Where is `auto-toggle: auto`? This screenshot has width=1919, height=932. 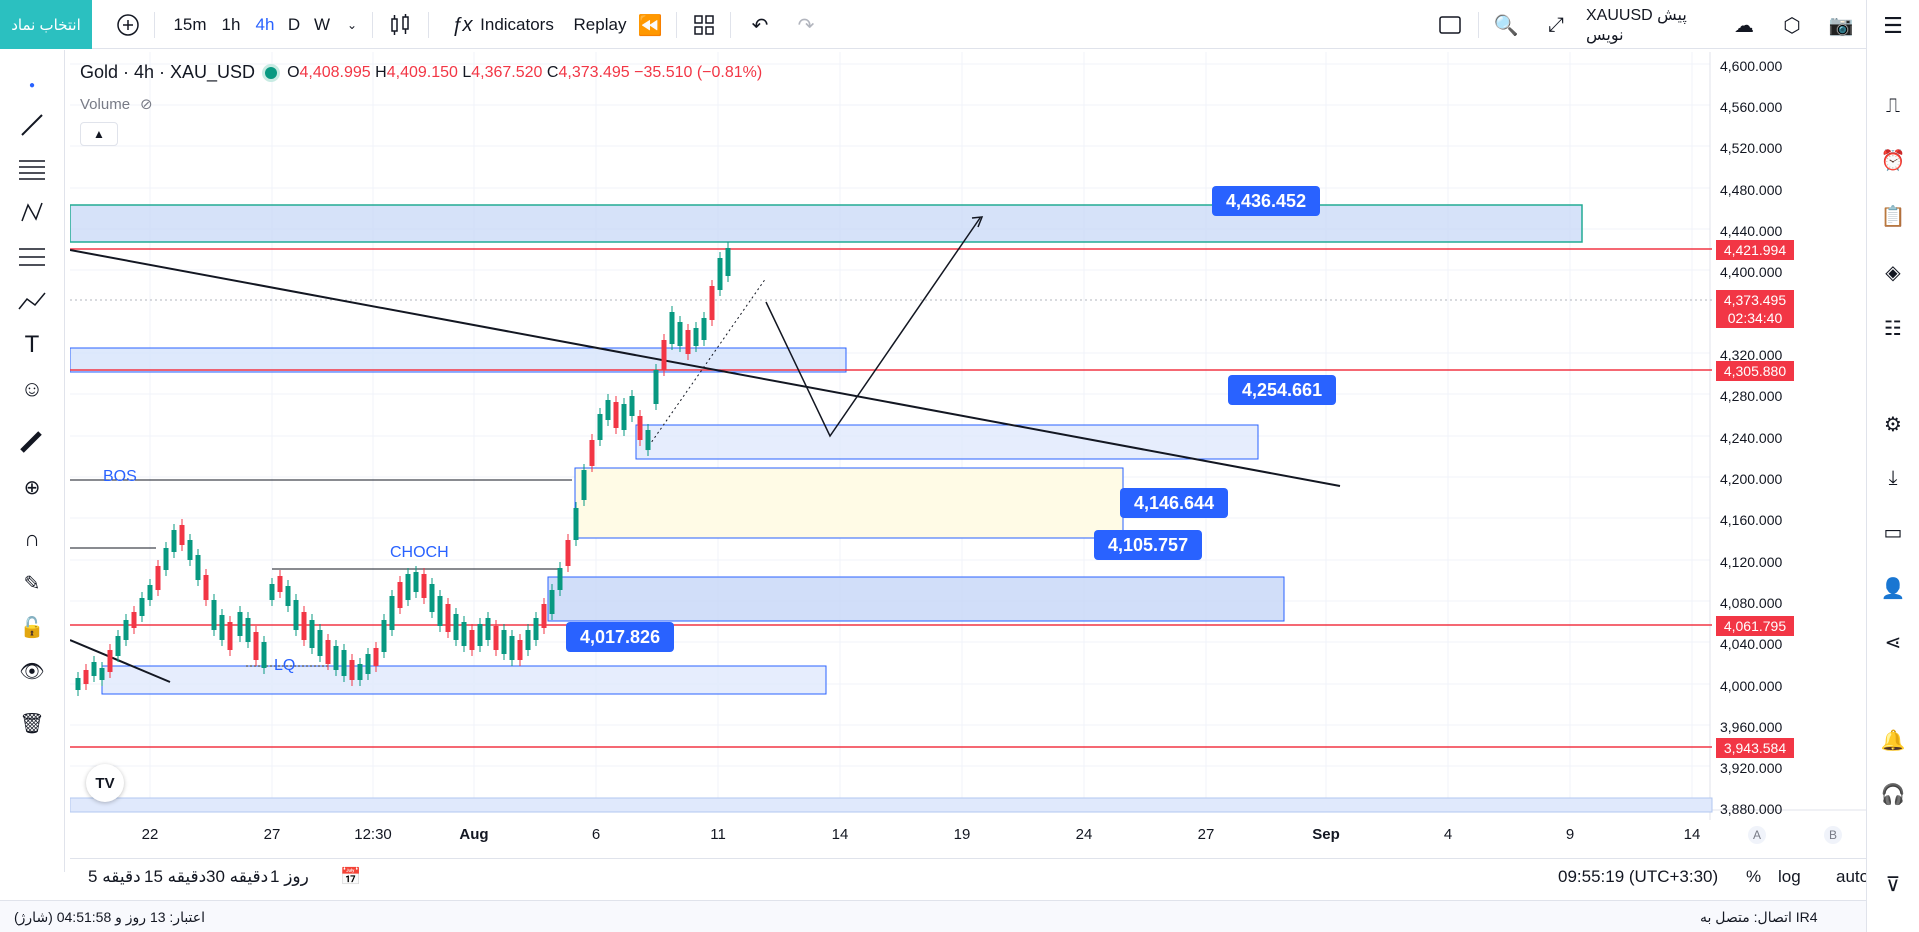 auto-toggle: auto is located at coordinates (1853, 876).